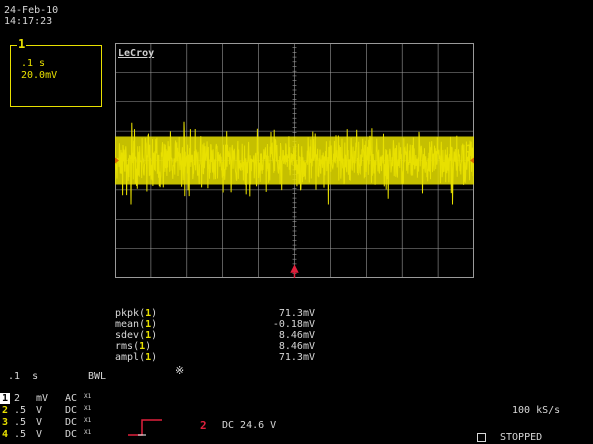 The width and height of the screenshot is (593, 444). What do you see at coordinates (117, 160) in the screenshot?
I see `left-offset-marker` at bounding box center [117, 160].